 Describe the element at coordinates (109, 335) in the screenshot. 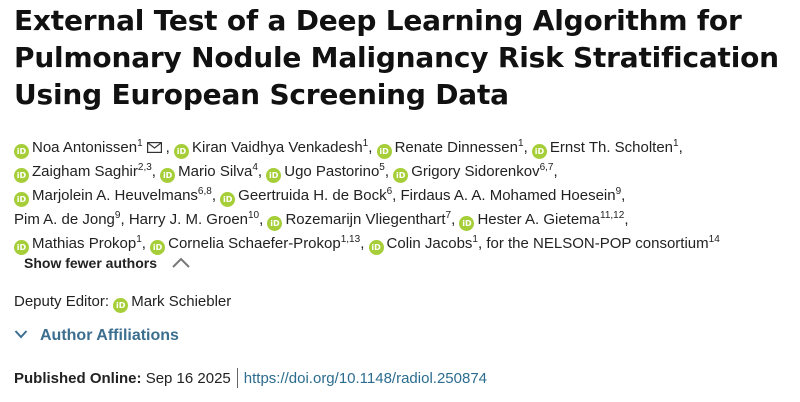

I see `affiliations-label: Author Affiliations` at that location.